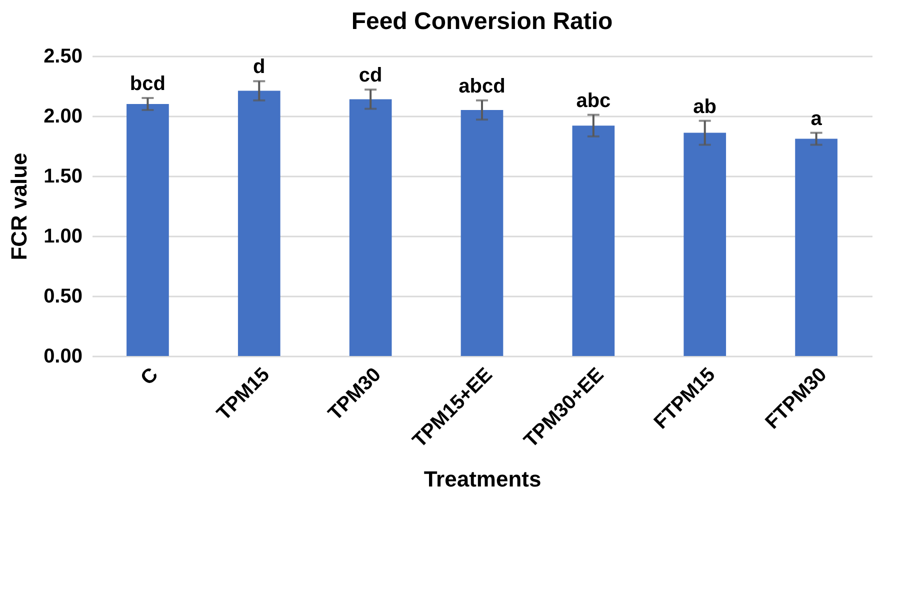  Describe the element at coordinates (705, 107) in the screenshot. I see `annotation: ab` at that location.